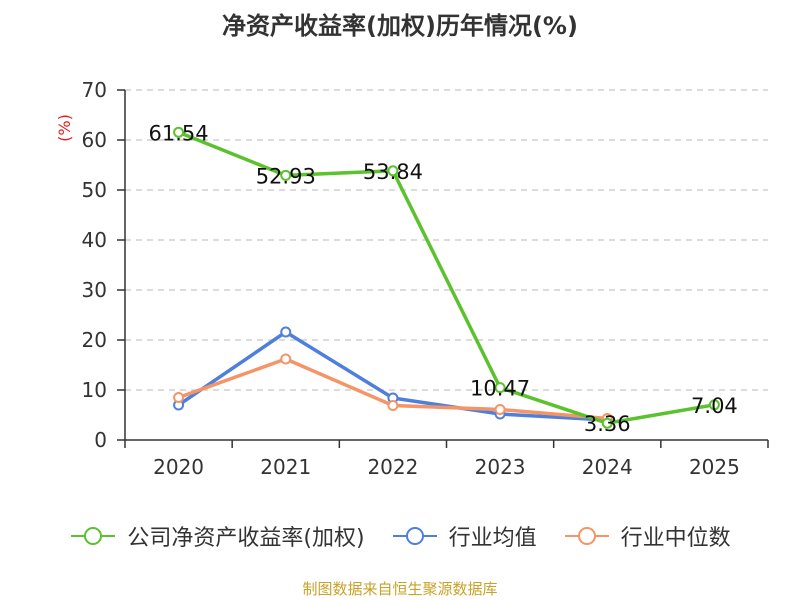 This screenshot has height=600, width=800. What do you see at coordinates (392, 467) in the screenshot?
I see `x-tick-label: 2022` at bounding box center [392, 467].